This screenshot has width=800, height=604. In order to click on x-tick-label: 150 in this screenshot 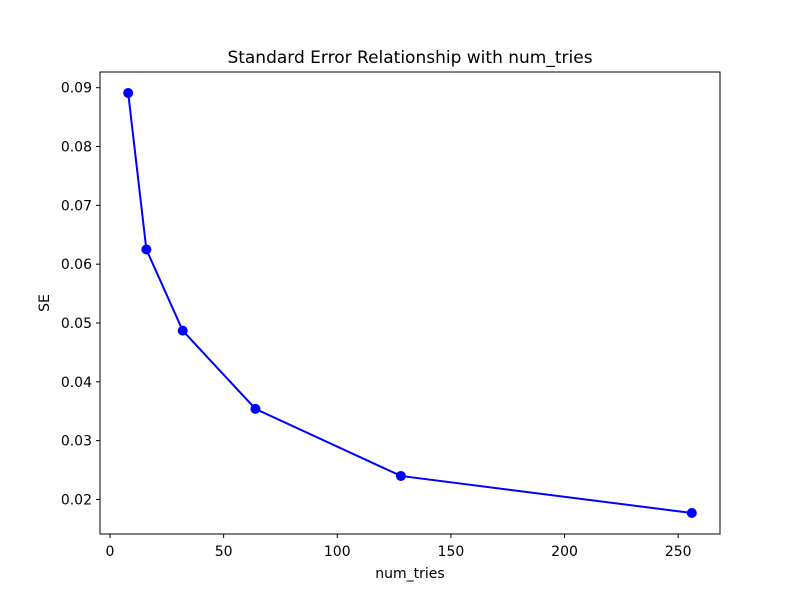, I will do `click(451, 552)`.